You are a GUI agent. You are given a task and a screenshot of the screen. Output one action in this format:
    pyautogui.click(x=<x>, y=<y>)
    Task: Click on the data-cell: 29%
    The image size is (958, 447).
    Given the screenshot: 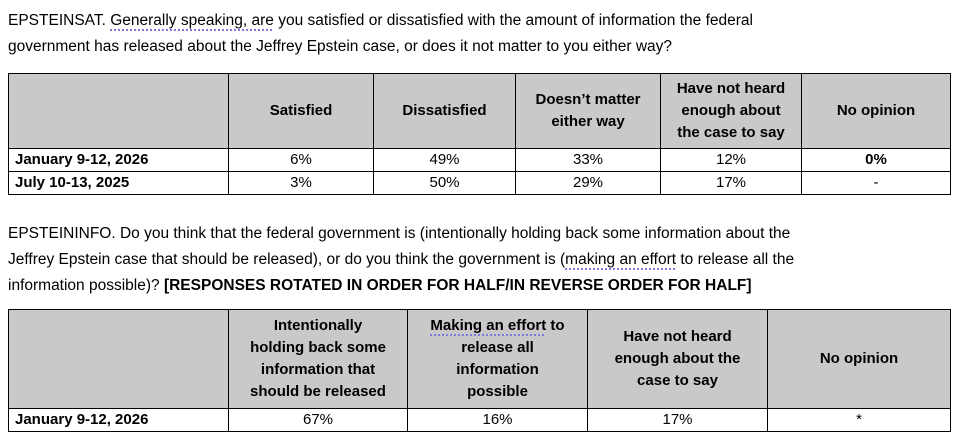 What is the action you would take?
    pyautogui.click(x=588, y=183)
    